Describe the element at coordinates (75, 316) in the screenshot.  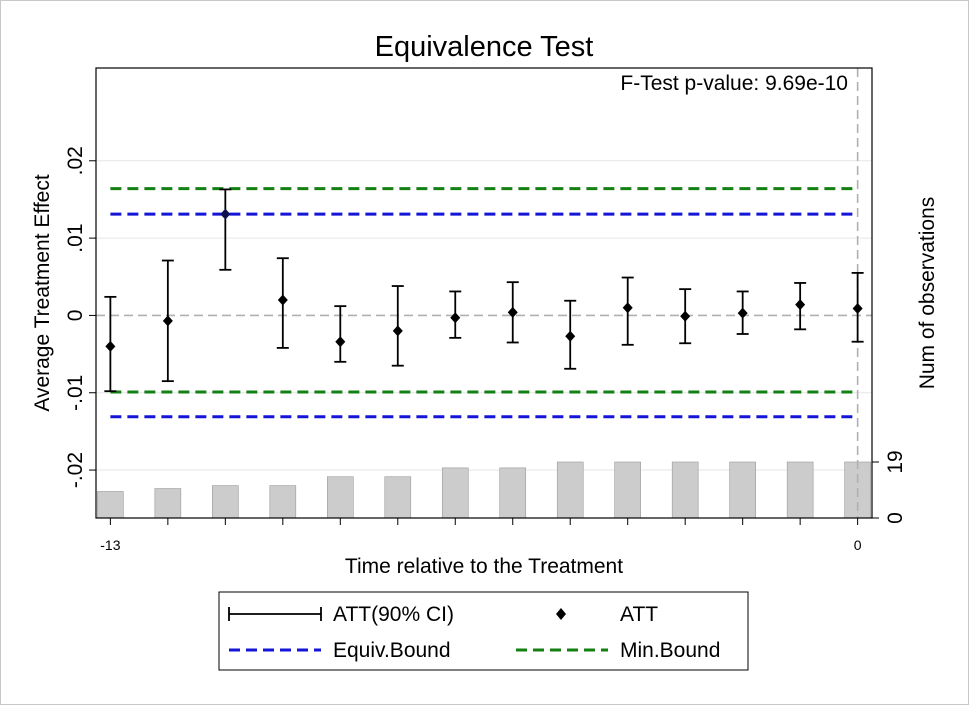
I see `y-tick-label: 0` at that location.